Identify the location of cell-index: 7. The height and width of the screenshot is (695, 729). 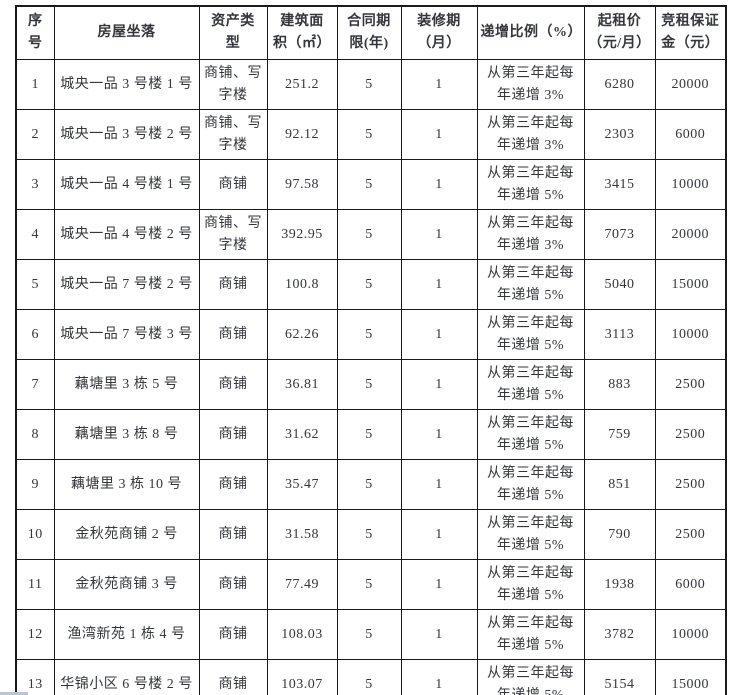
(35, 384).